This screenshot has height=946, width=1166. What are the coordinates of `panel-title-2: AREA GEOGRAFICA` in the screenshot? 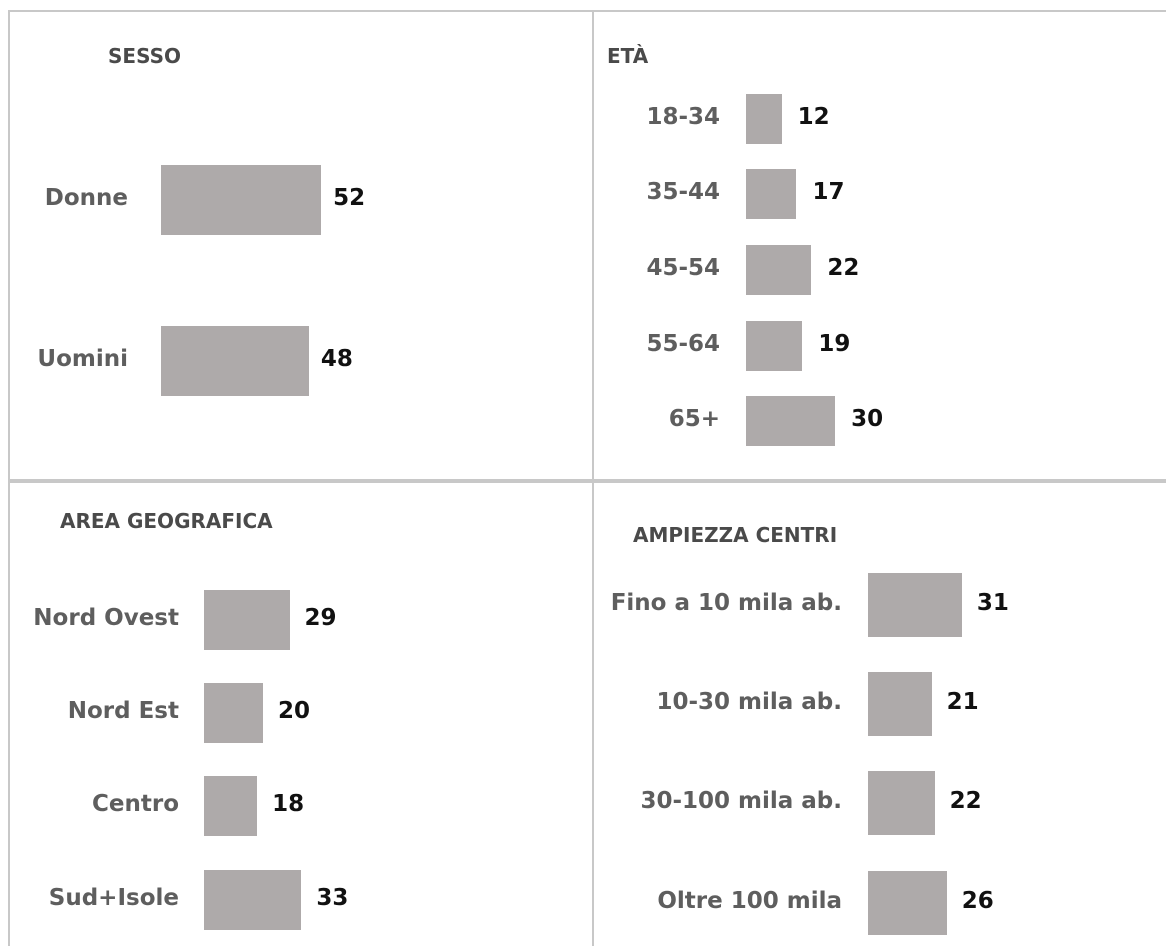 It's located at (166, 521).